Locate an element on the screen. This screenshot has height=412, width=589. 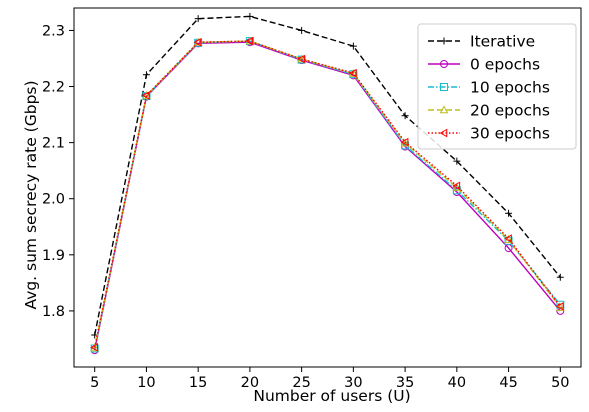
y-tick-label: 2.2 is located at coordinates (53, 88).